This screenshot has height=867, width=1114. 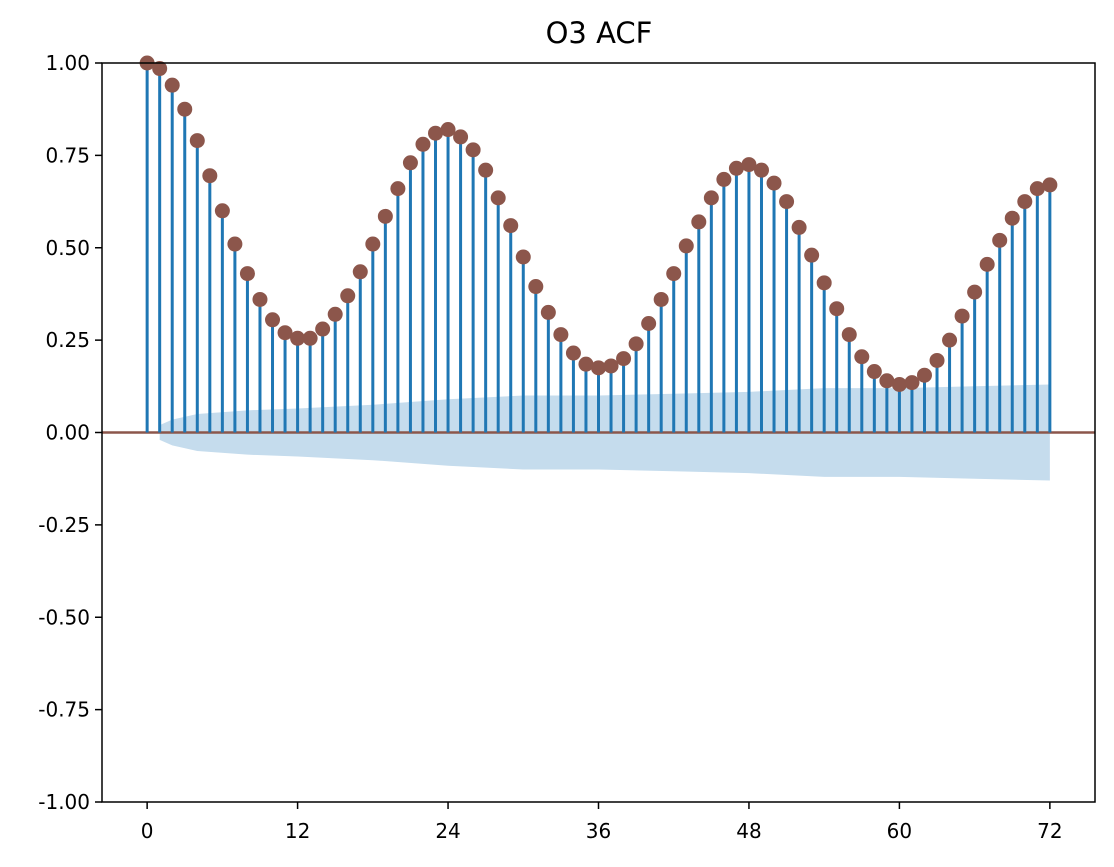 What do you see at coordinates (64, 802) in the screenshot?
I see `y-tick-label: -1.00` at bounding box center [64, 802].